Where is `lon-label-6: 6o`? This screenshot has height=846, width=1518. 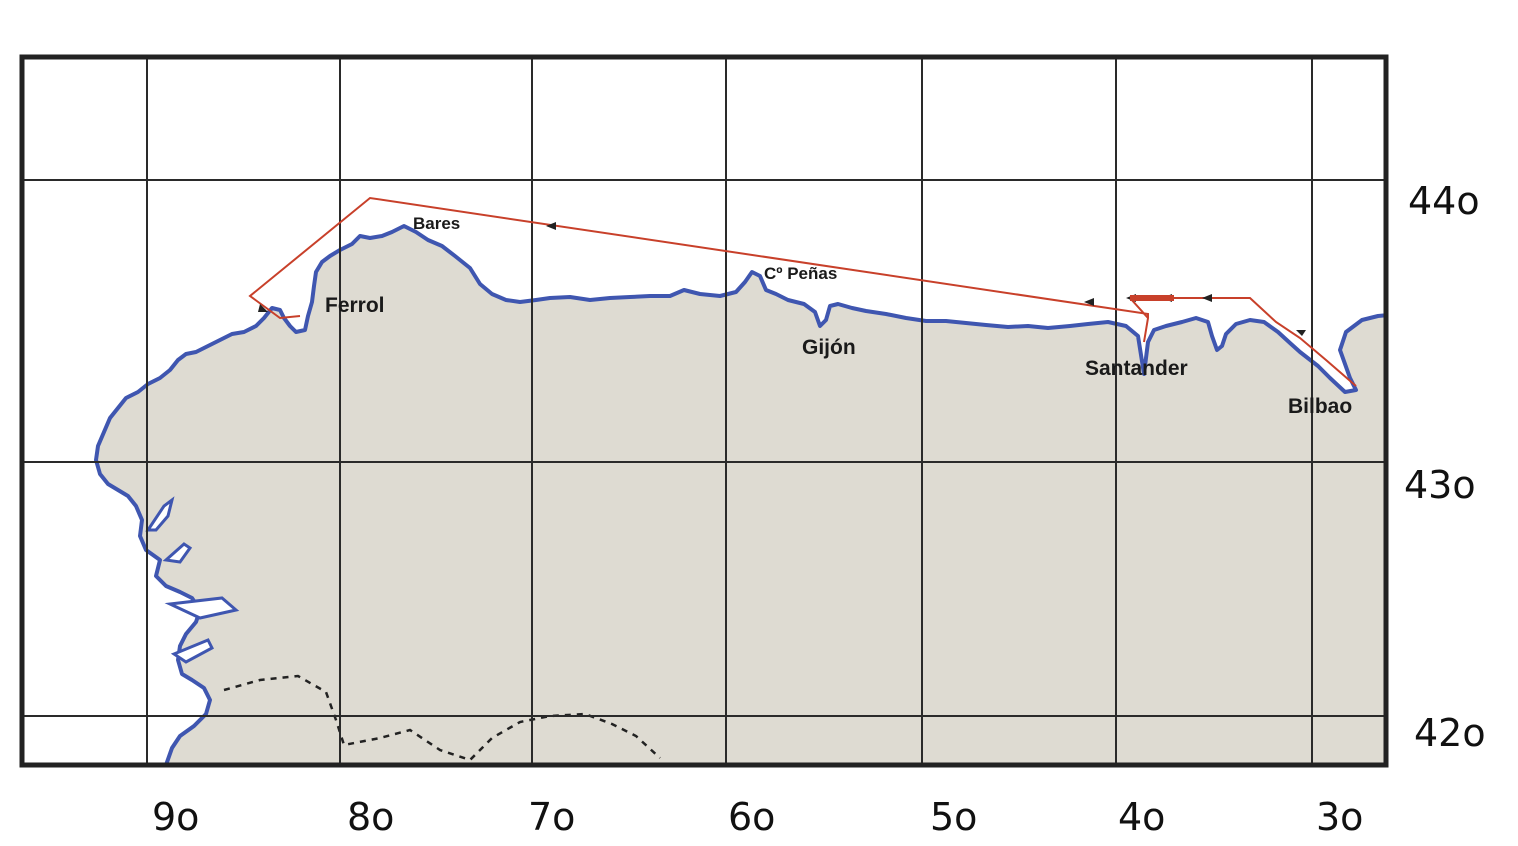 lon-label-6: 6o is located at coordinates (751, 817).